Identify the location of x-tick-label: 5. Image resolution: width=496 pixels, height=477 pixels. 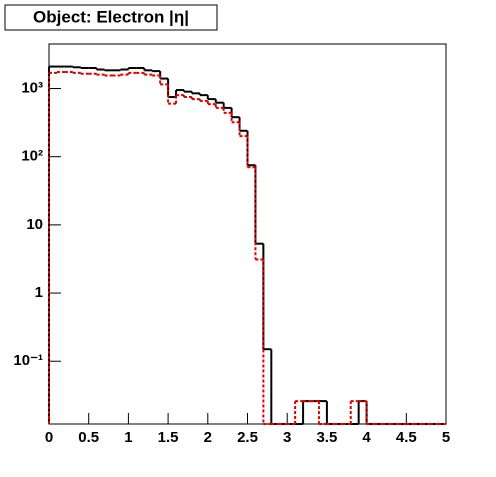
(446, 437).